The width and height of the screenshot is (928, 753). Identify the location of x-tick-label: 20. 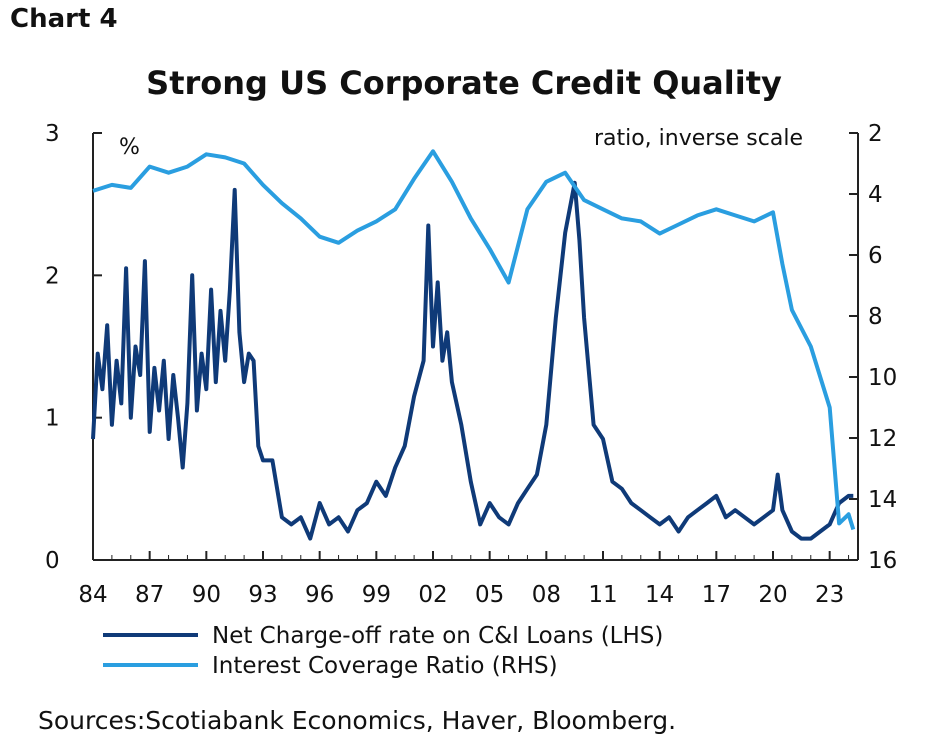
(772, 595).